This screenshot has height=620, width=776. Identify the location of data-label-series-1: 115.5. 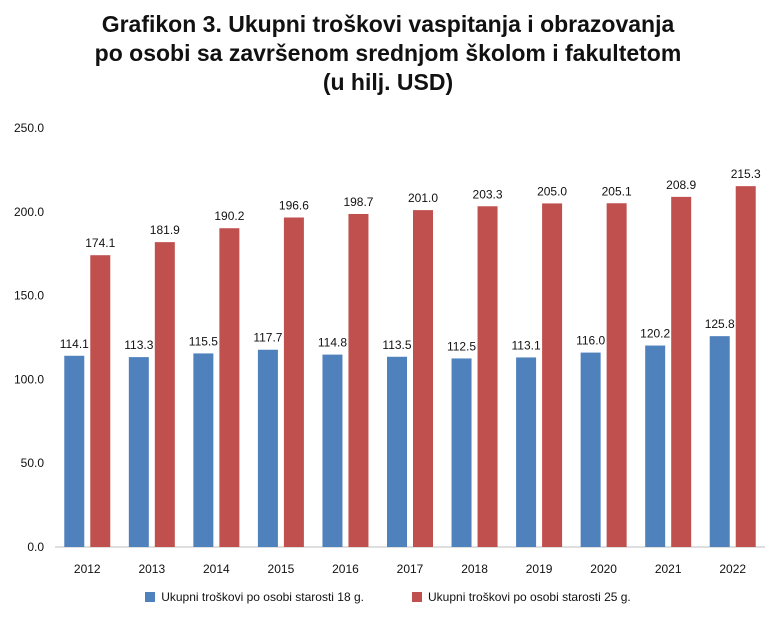
(203, 341).